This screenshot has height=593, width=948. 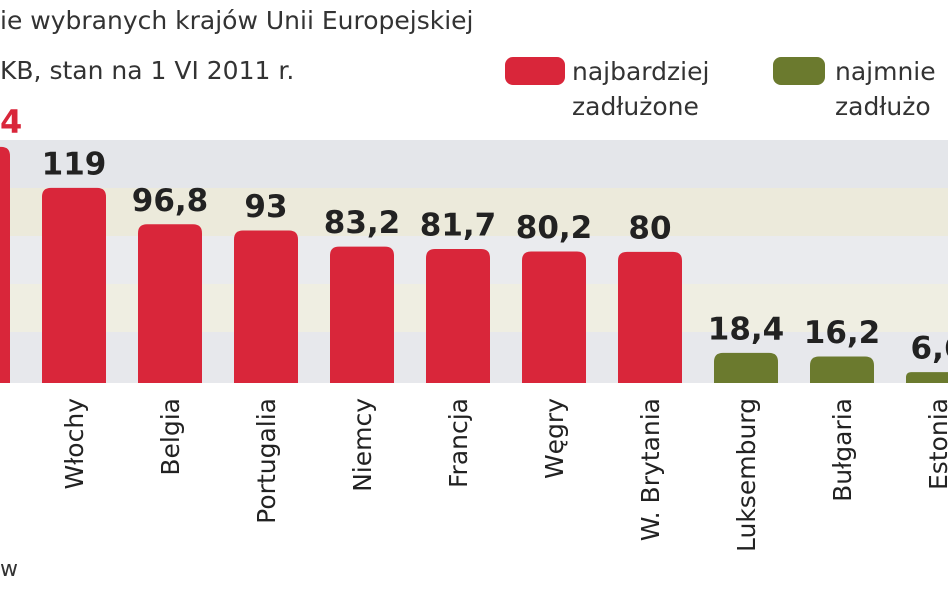 I want to click on value-label: 16,2, so click(x=842, y=333).